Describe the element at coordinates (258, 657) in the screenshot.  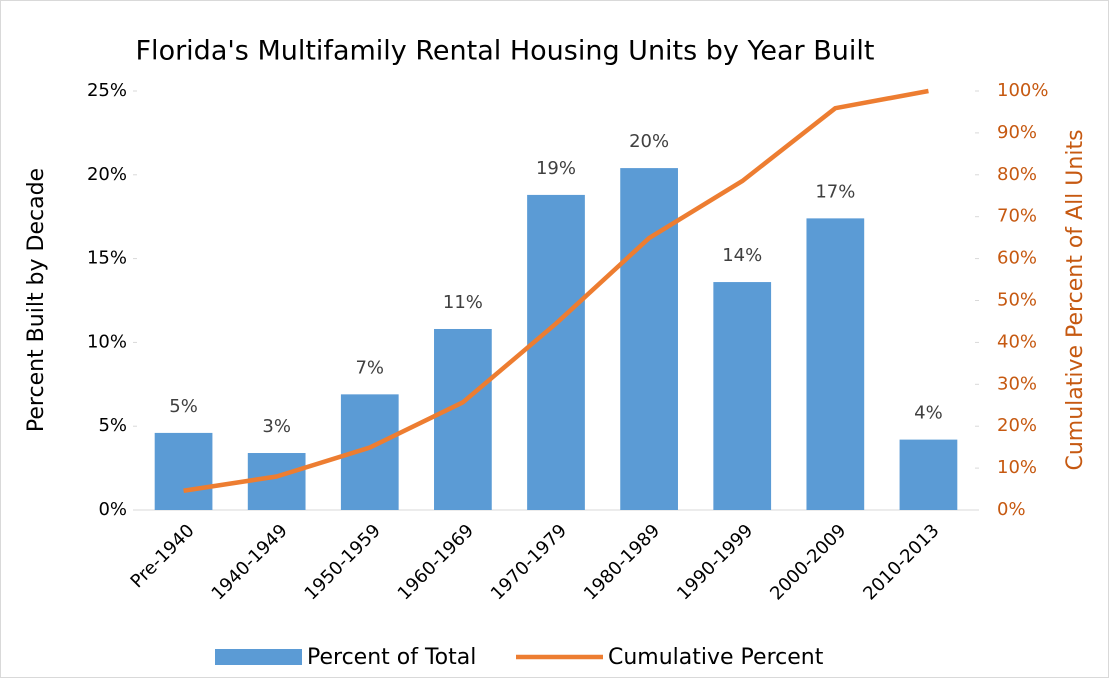
I see `legend-swatch` at that location.